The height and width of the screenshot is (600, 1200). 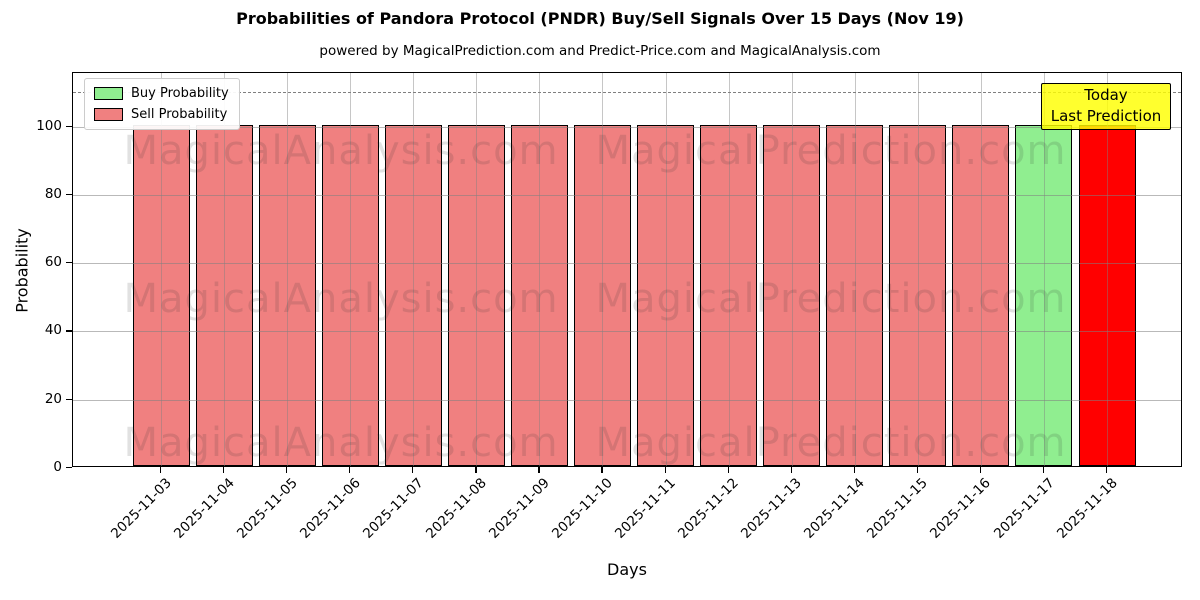 What do you see at coordinates (53, 330) in the screenshot?
I see `y-tick-label-40: 40` at bounding box center [53, 330].